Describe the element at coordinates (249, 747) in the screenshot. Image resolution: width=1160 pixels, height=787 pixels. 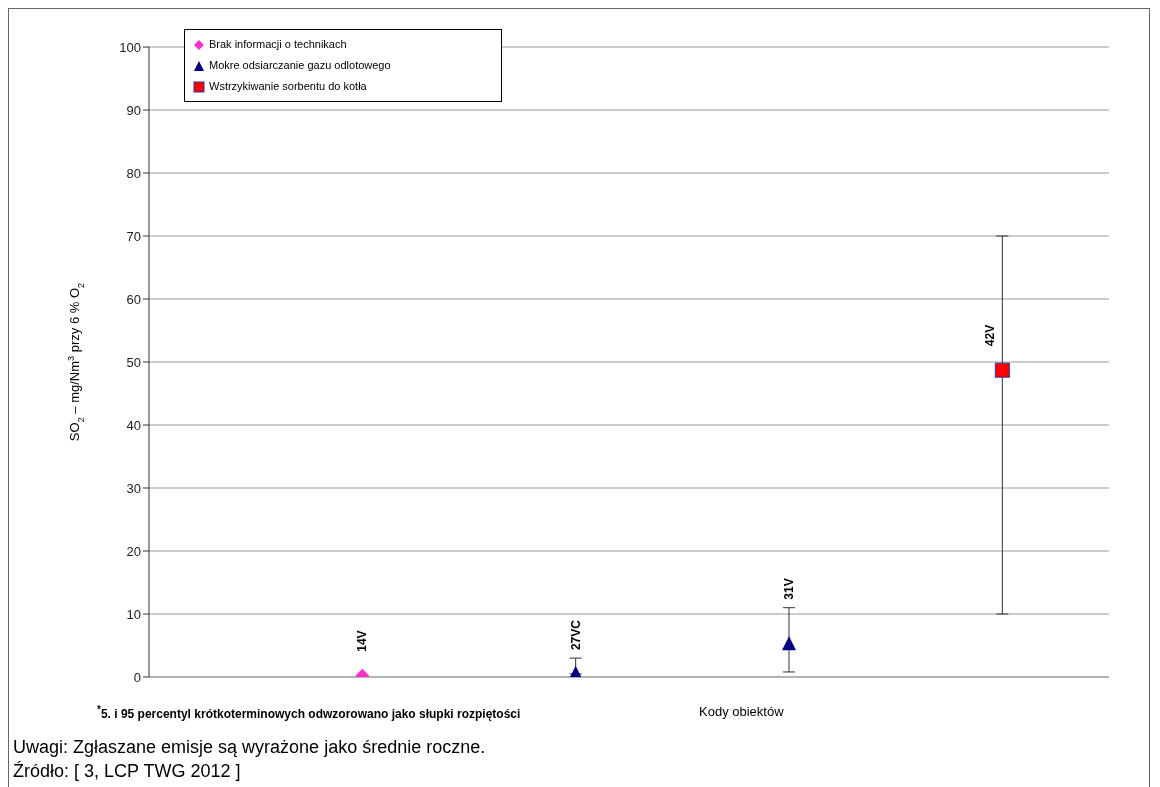
I see `text: Uwagi: Zgłaszane emisje są wyrażone jako średnie roczne.` at that location.